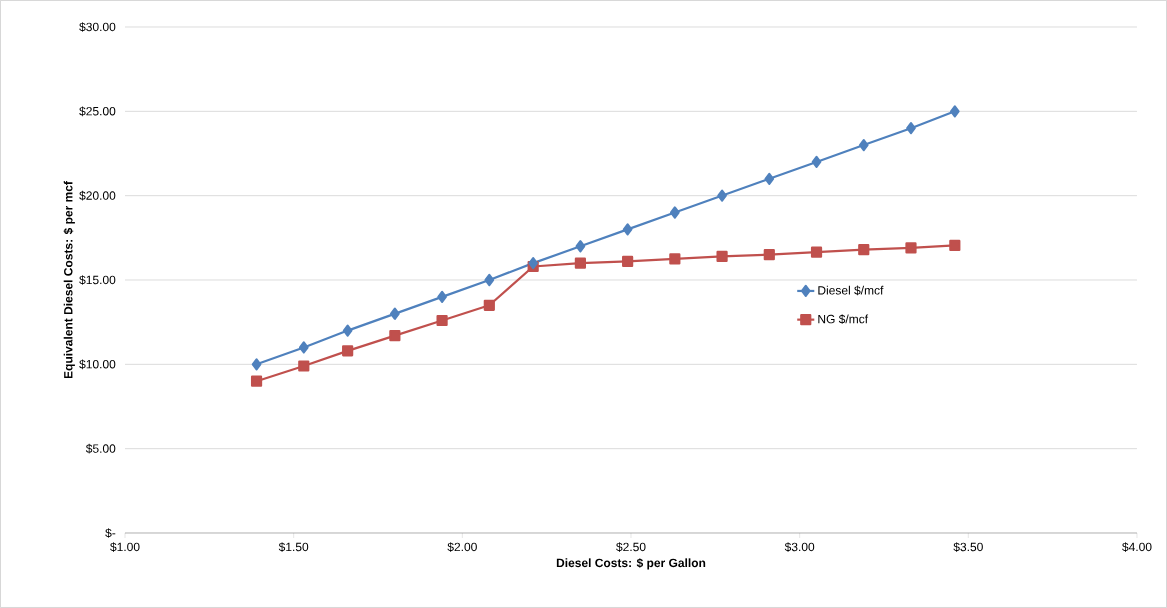 The image size is (1167, 608). What do you see at coordinates (799, 547) in the screenshot?
I see `x-tick-label: $3.00` at bounding box center [799, 547].